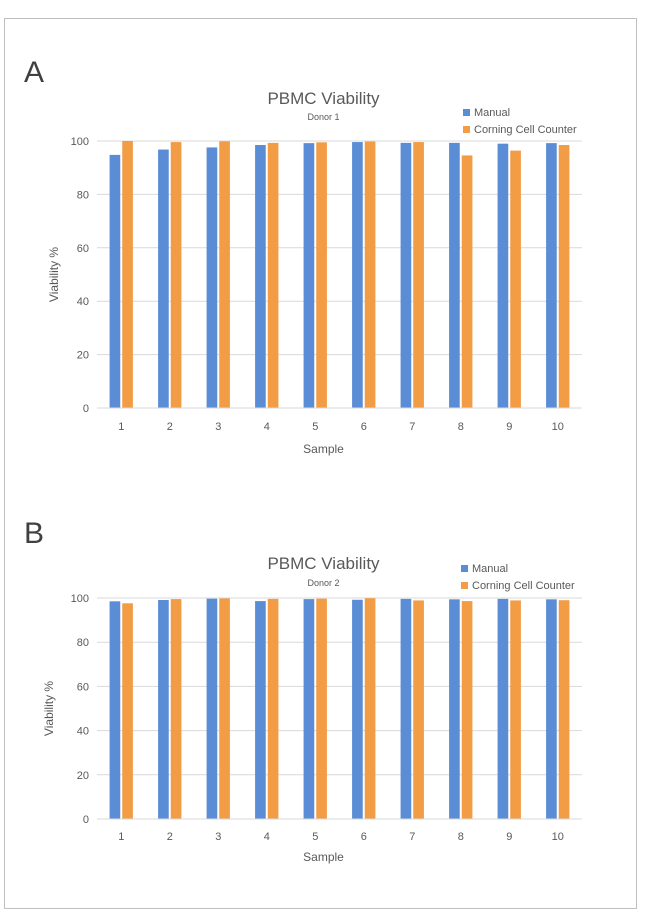 The height and width of the screenshot is (918, 650). Describe the element at coordinates (34, 72) in the screenshot. I see `panel-letter-a: A` at that location.